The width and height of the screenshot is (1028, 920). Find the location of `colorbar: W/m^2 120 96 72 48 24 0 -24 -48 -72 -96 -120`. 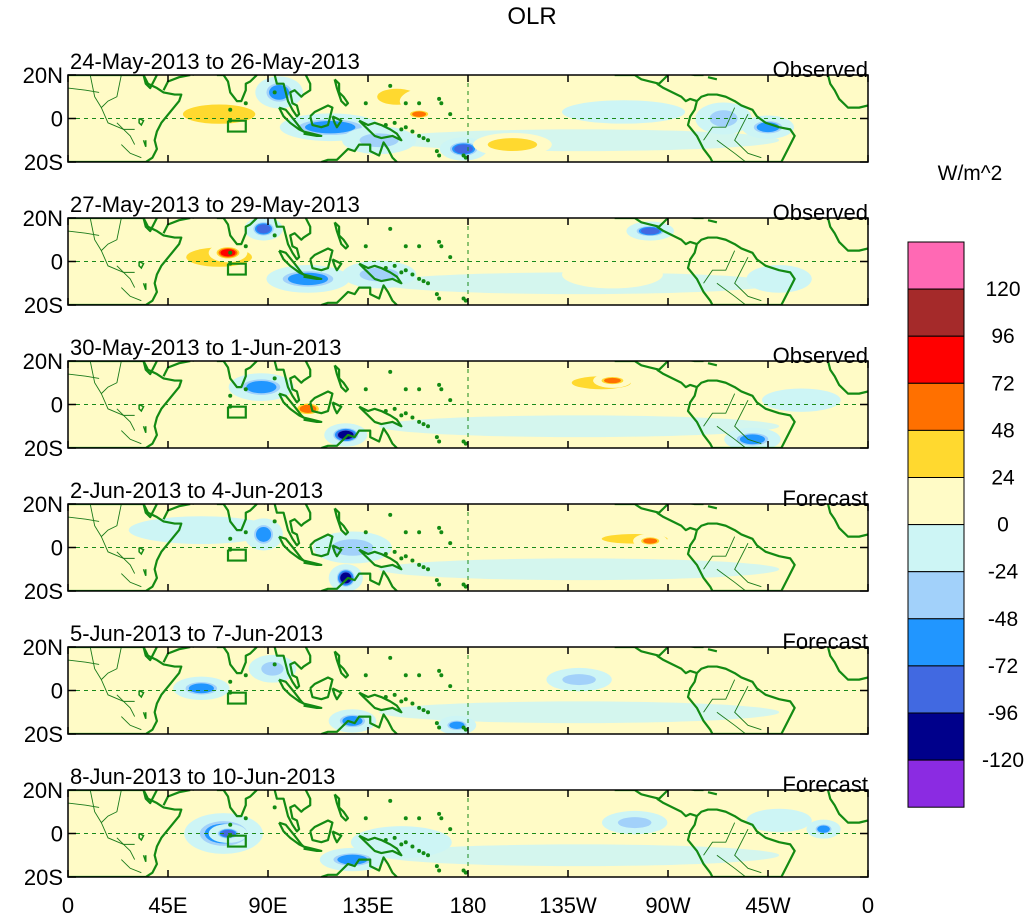

colorbar: W/m^2 120 96 72 48 24 0 -24 -48 -72 -96 -120 is located at coordinates (965, 485).